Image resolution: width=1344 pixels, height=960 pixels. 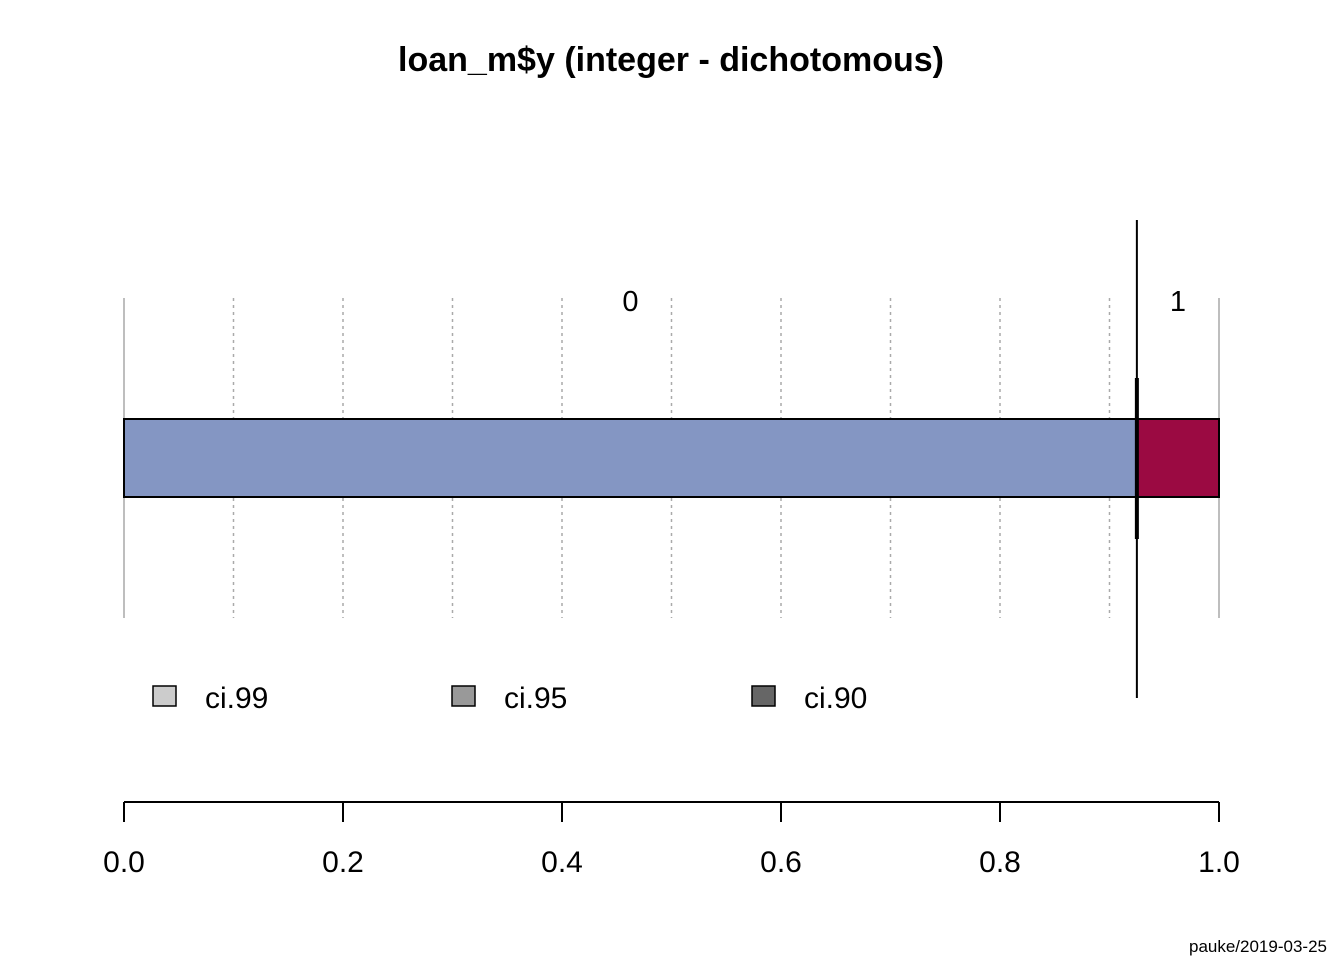 What do you see at coordinates (562, 862) in the screenshot?
I see `tick-label: 0.4` at bounding box center [562, 862].